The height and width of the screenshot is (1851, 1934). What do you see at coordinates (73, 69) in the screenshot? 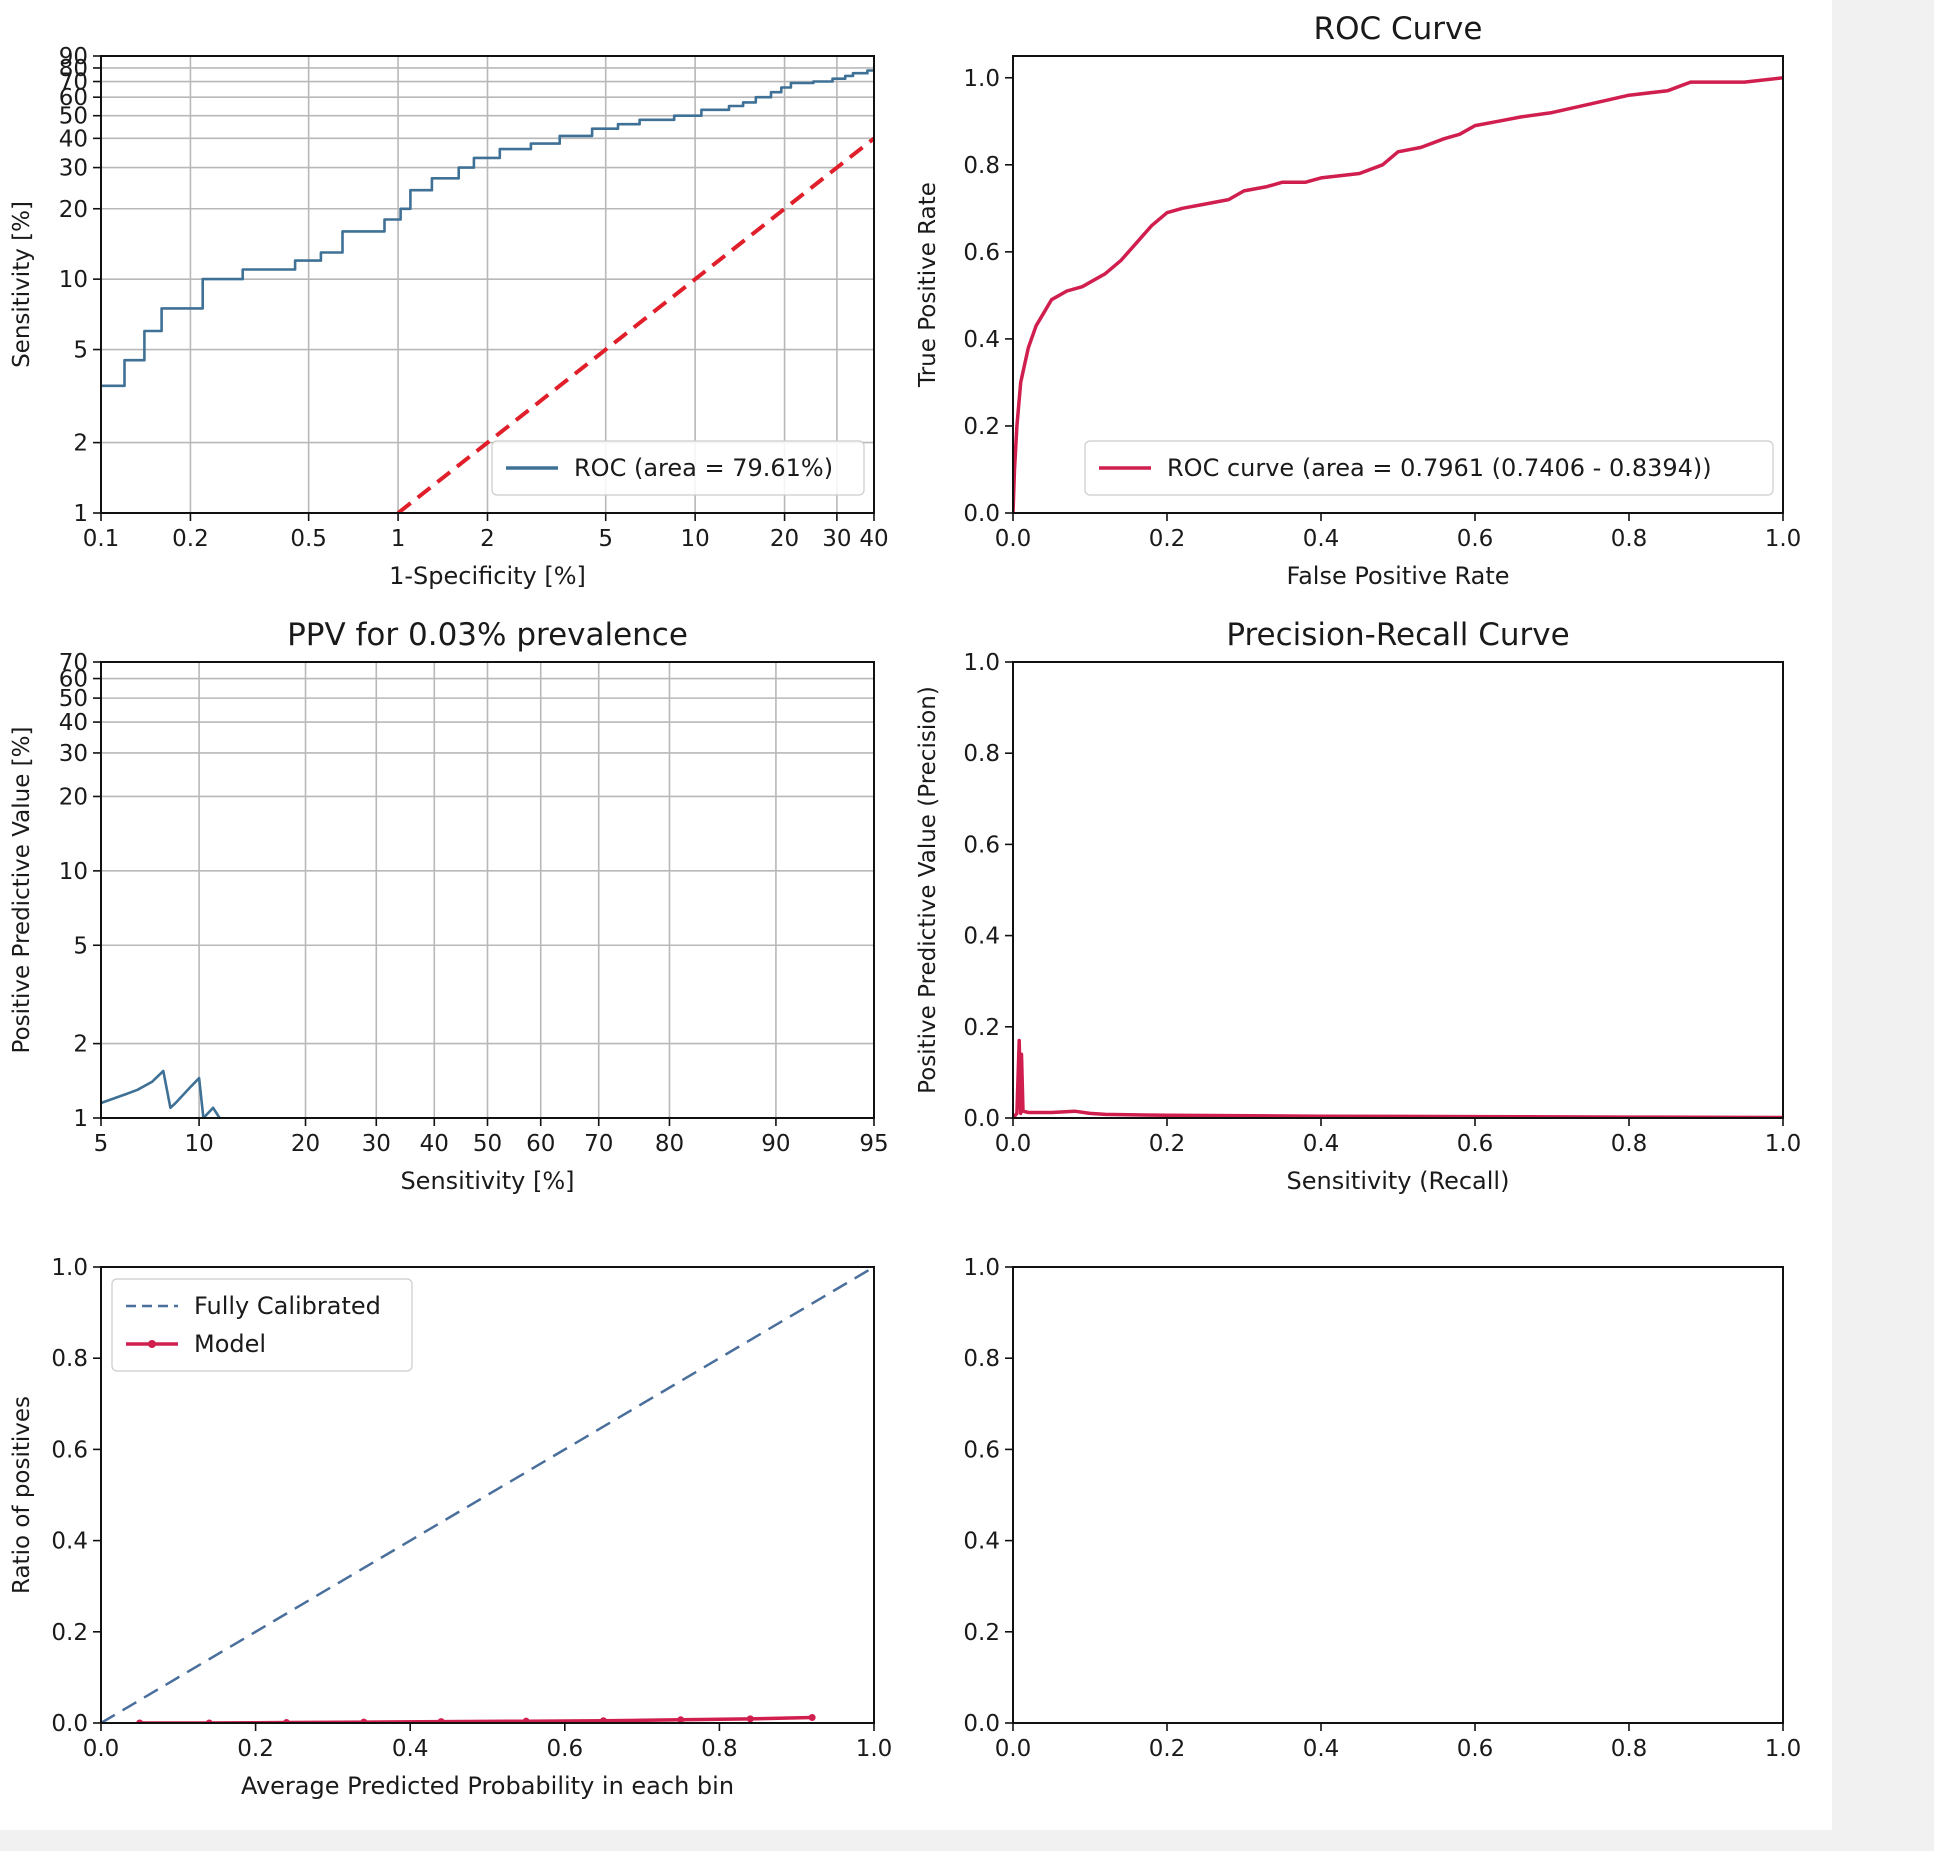
I see `y-tick-label: 80` at bounding box center [73, 69].